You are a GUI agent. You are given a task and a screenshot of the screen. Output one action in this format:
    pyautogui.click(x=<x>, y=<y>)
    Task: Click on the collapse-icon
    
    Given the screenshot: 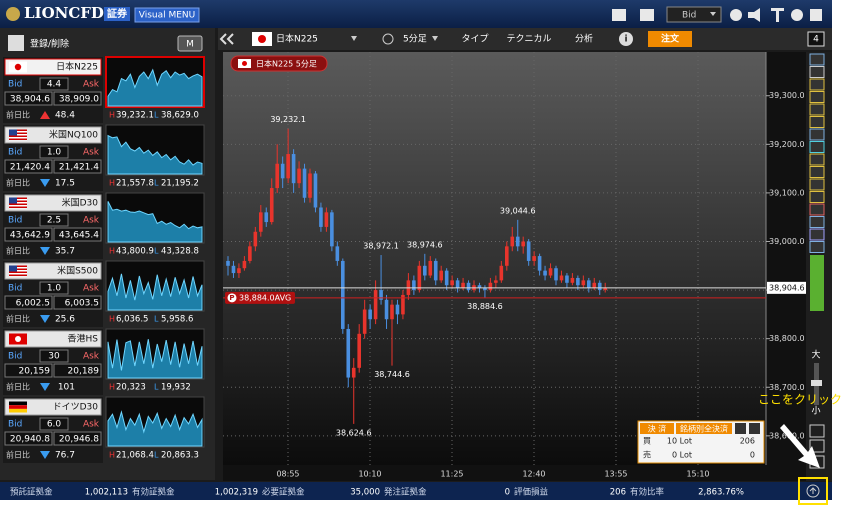 What is the action you would take?
    pyautogui.click(x=226, y=39)
    